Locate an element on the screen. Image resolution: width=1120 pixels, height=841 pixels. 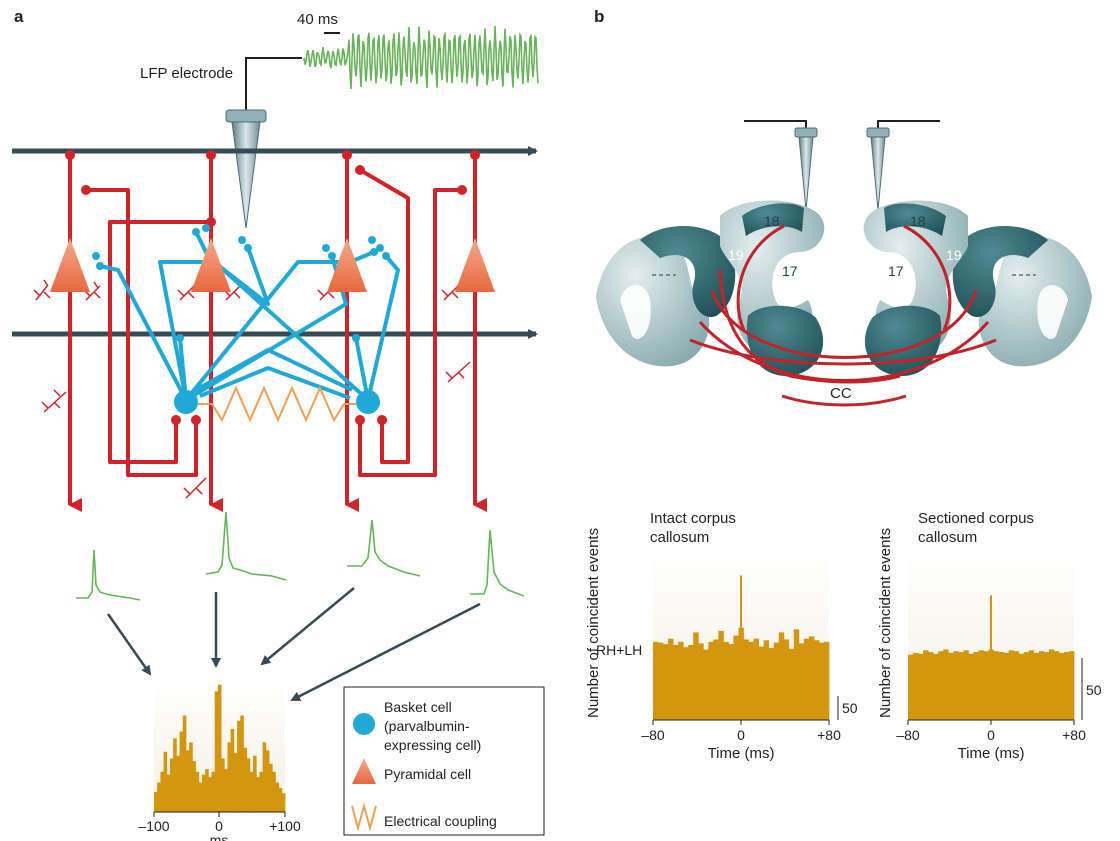
basket-cell-icon is located at coordinates (277, 402).